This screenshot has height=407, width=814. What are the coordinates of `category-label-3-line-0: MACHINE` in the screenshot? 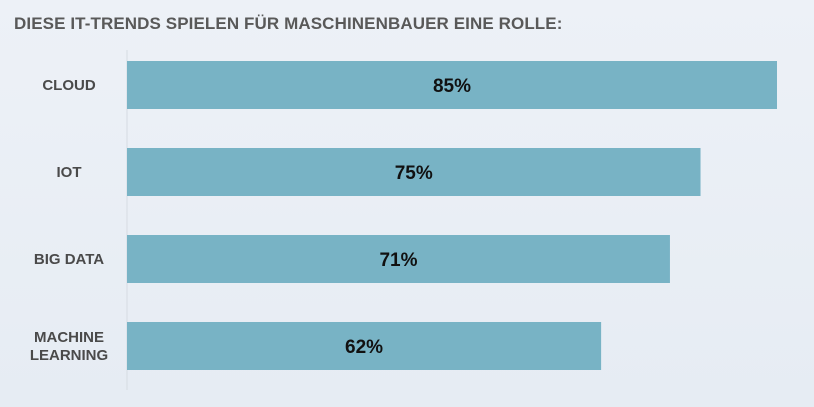 It's located at (69, 337).